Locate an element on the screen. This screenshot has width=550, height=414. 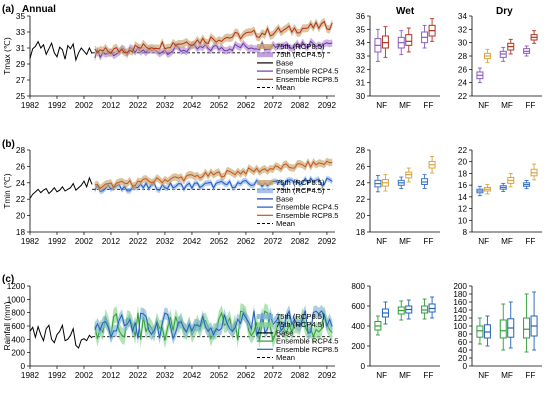
y-tick-label: 800 is located at coordinates (18, 313).